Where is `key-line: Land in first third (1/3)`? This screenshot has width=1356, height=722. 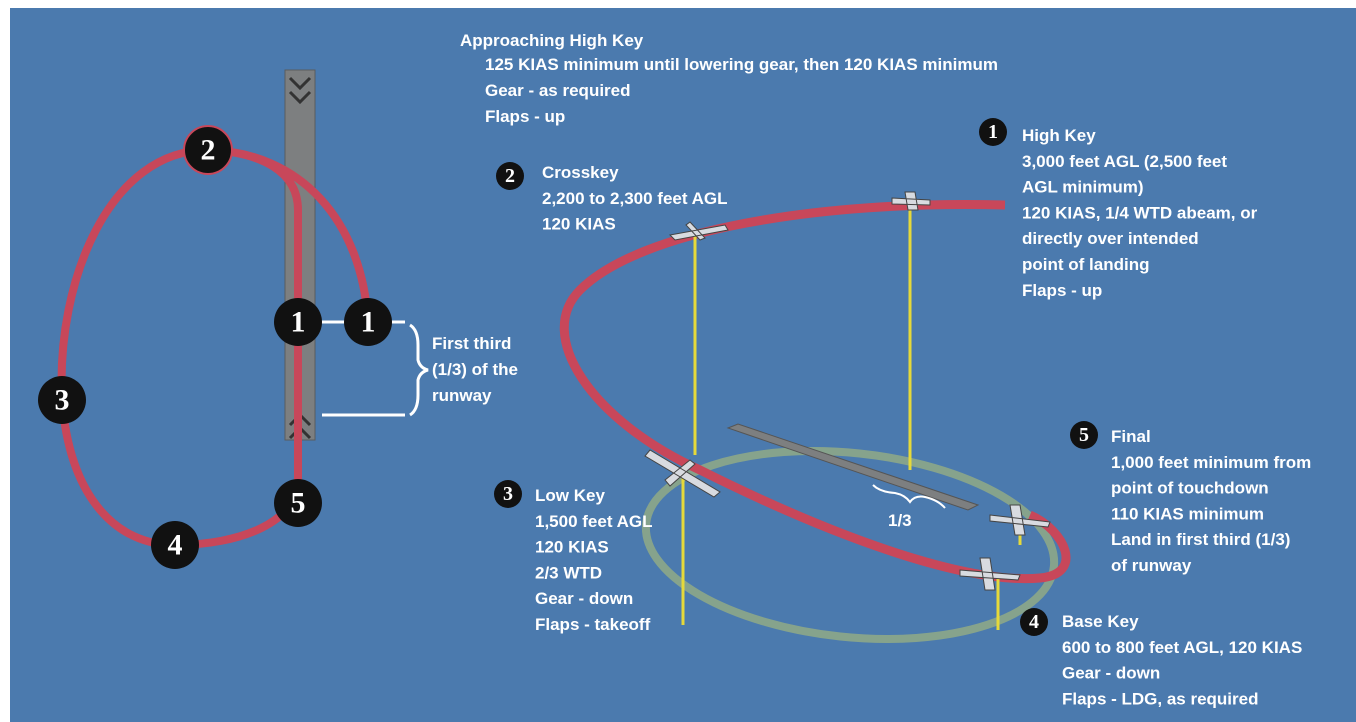
key-line: Land in first third (1/3) is located at coordinates (1200, 539).